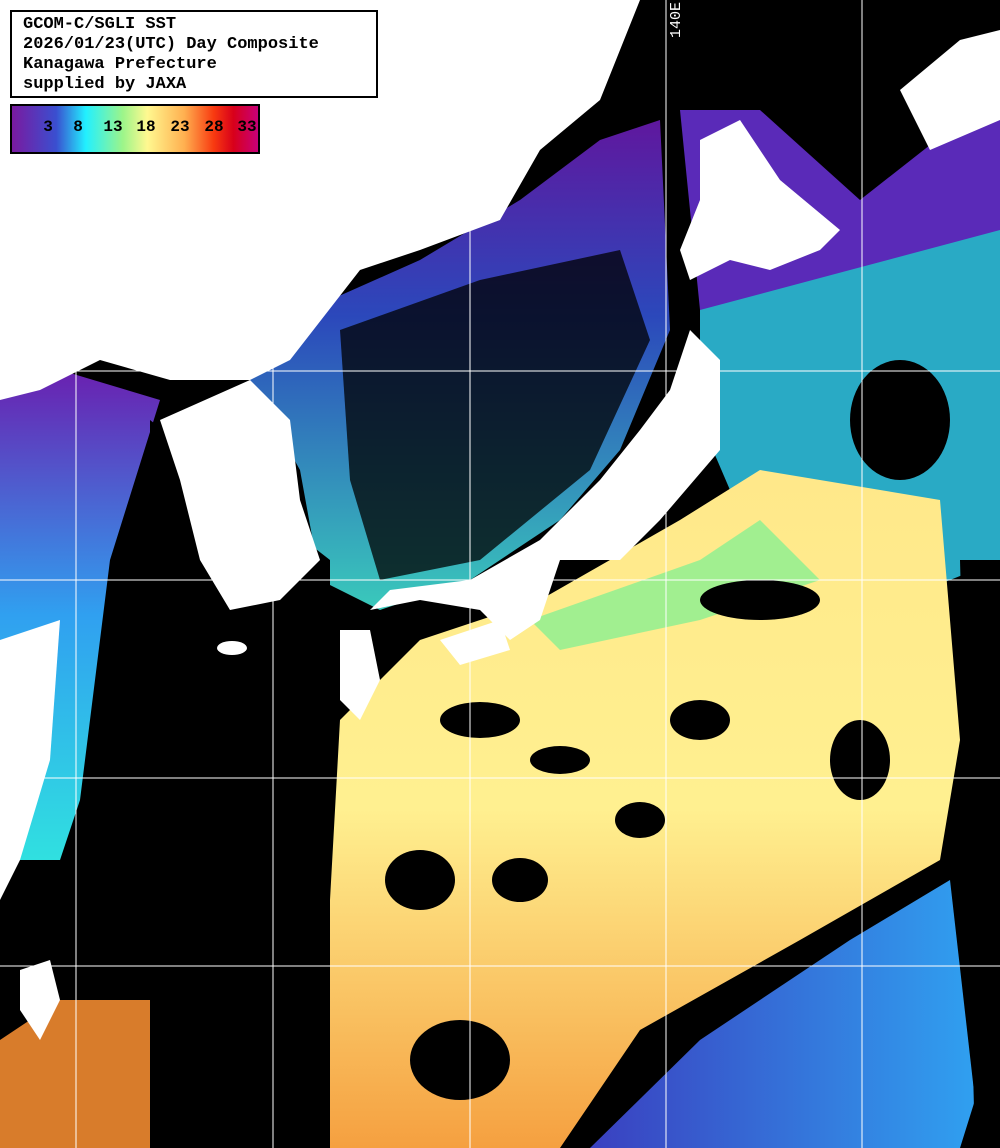 This screenshot has width=1000, height=1148. I want to click on no-data-east, so click(980, 854).